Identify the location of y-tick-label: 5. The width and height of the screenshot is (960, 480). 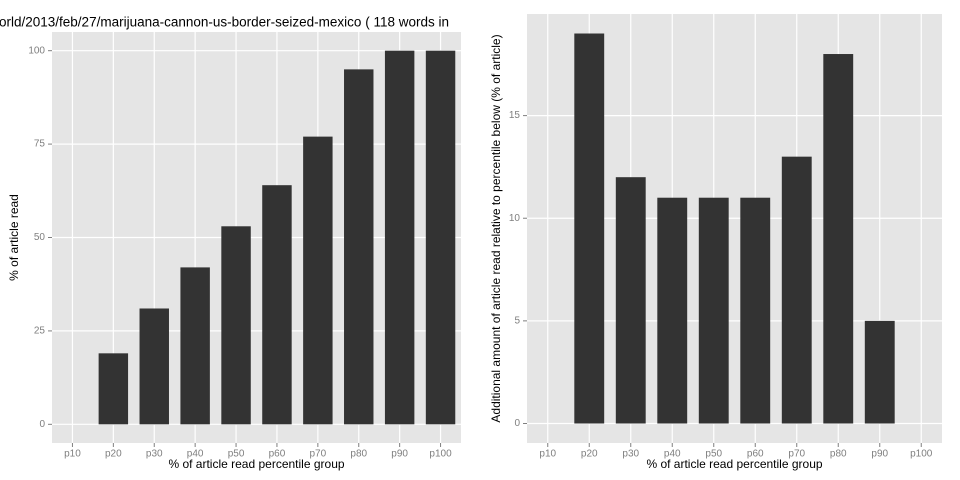
(517, 321).